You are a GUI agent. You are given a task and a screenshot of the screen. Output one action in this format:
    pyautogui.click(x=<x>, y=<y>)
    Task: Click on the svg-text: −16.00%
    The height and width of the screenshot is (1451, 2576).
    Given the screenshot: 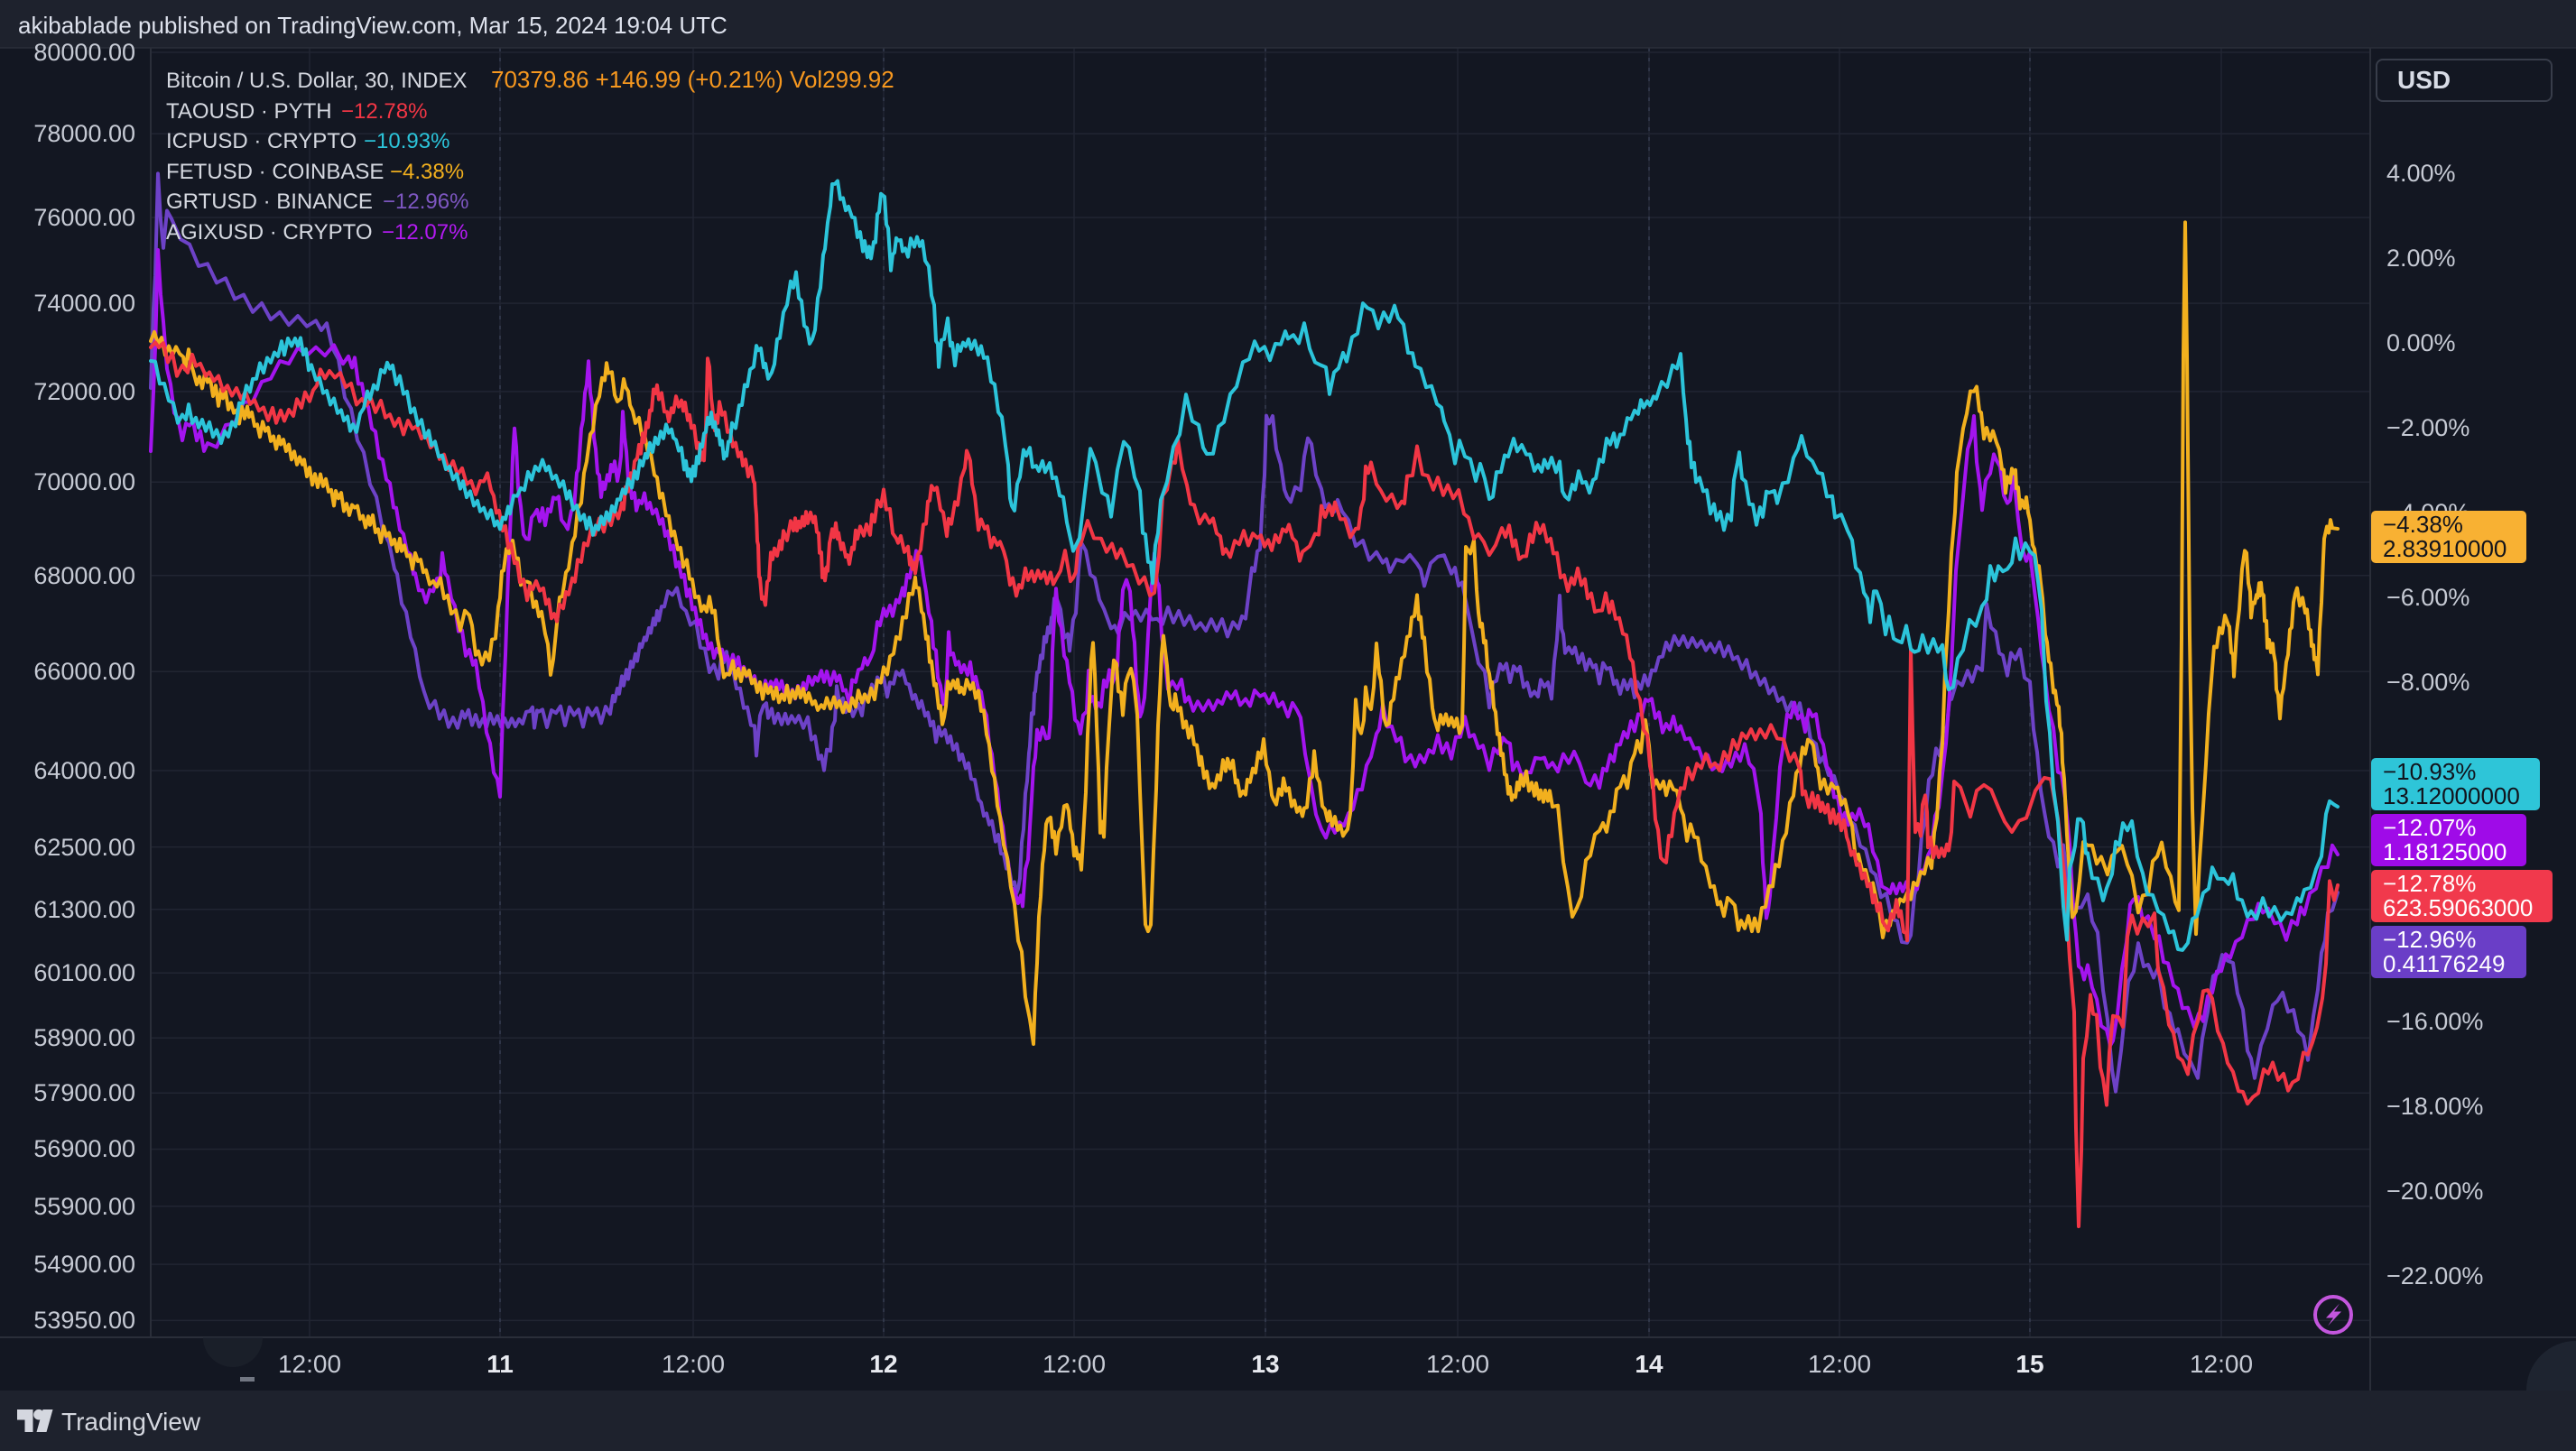 What is the action you would take?
    pyautogui.click(x=2434, y=1021)
    